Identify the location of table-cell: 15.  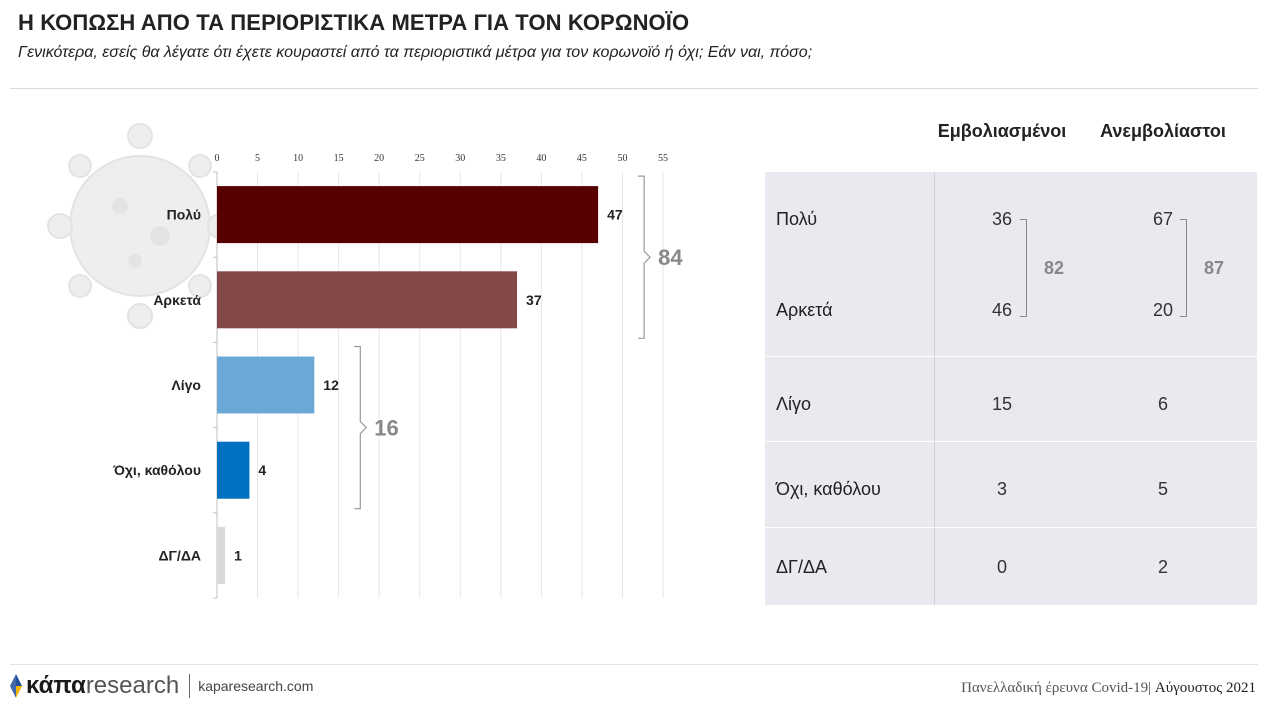
(1002, 404).